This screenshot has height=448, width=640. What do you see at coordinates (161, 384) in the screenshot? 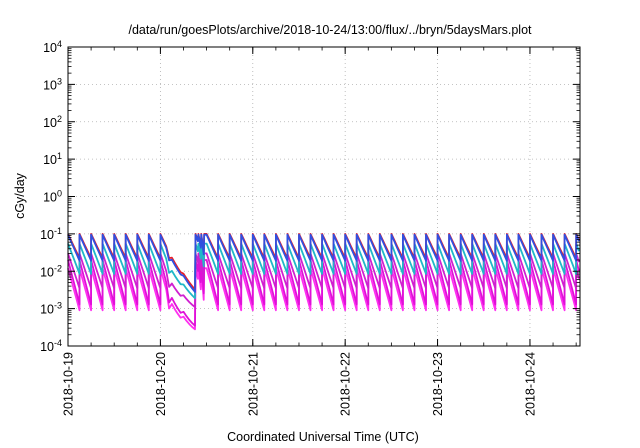
I see `x-tick-label: 2018-10-20` at bounding box center [161, 384].